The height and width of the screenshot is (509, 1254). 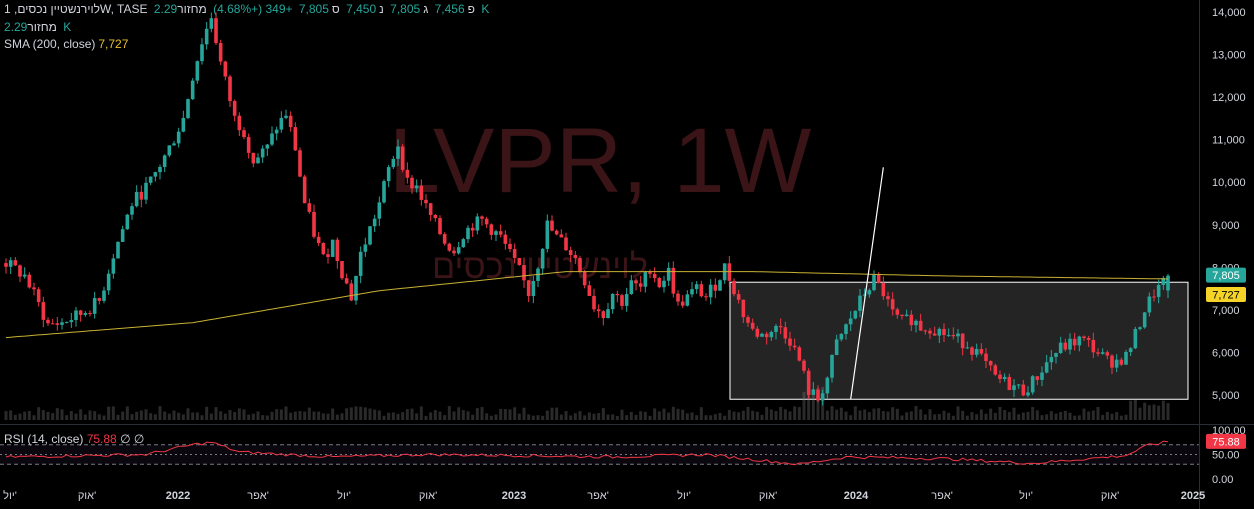 I want to click on open-value: 7,456, so click(x=449, y=9).